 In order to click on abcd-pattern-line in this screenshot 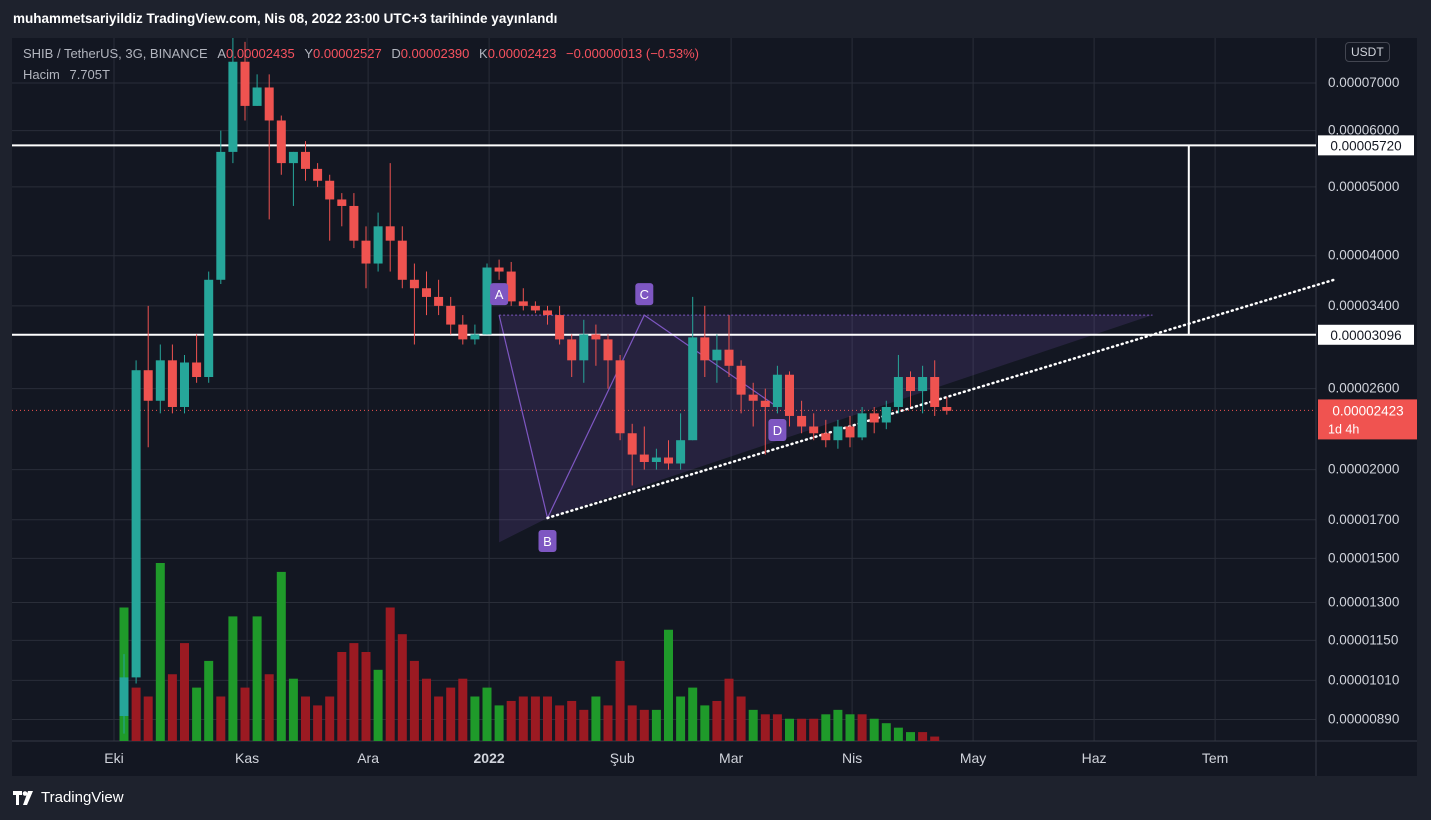, I will do `click(638, 417)`.